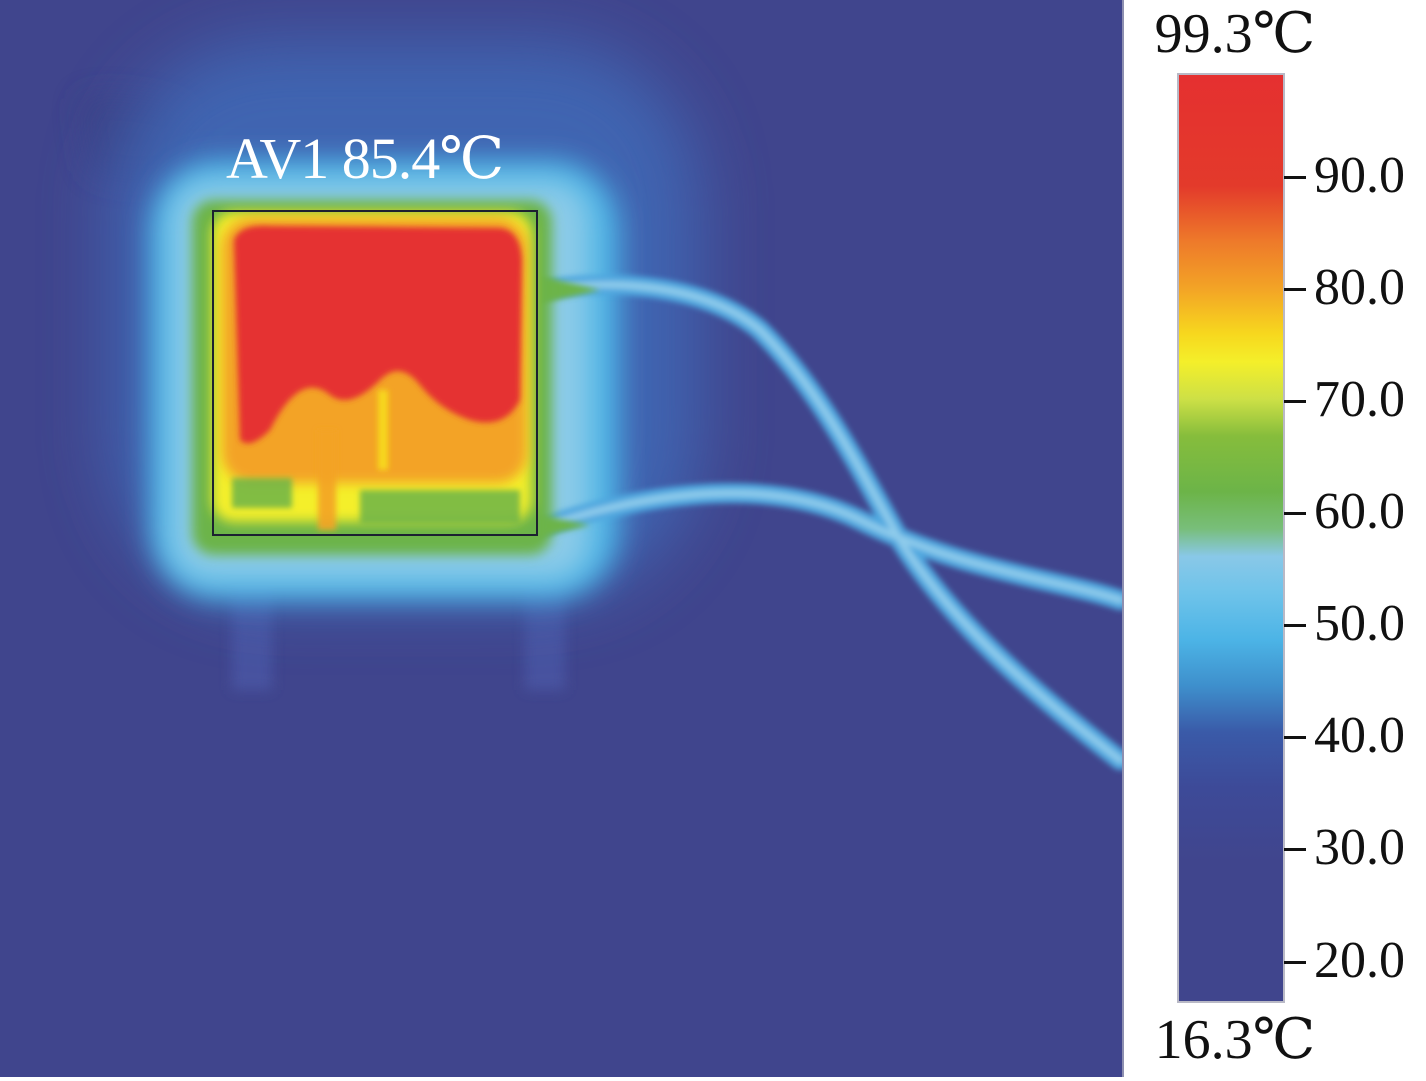 This screenshot has height=1081, width=1426. What do you see at coordinates (378, 334) in the screenshot?
I see `module-red-core` at bounding box center [378, 334].